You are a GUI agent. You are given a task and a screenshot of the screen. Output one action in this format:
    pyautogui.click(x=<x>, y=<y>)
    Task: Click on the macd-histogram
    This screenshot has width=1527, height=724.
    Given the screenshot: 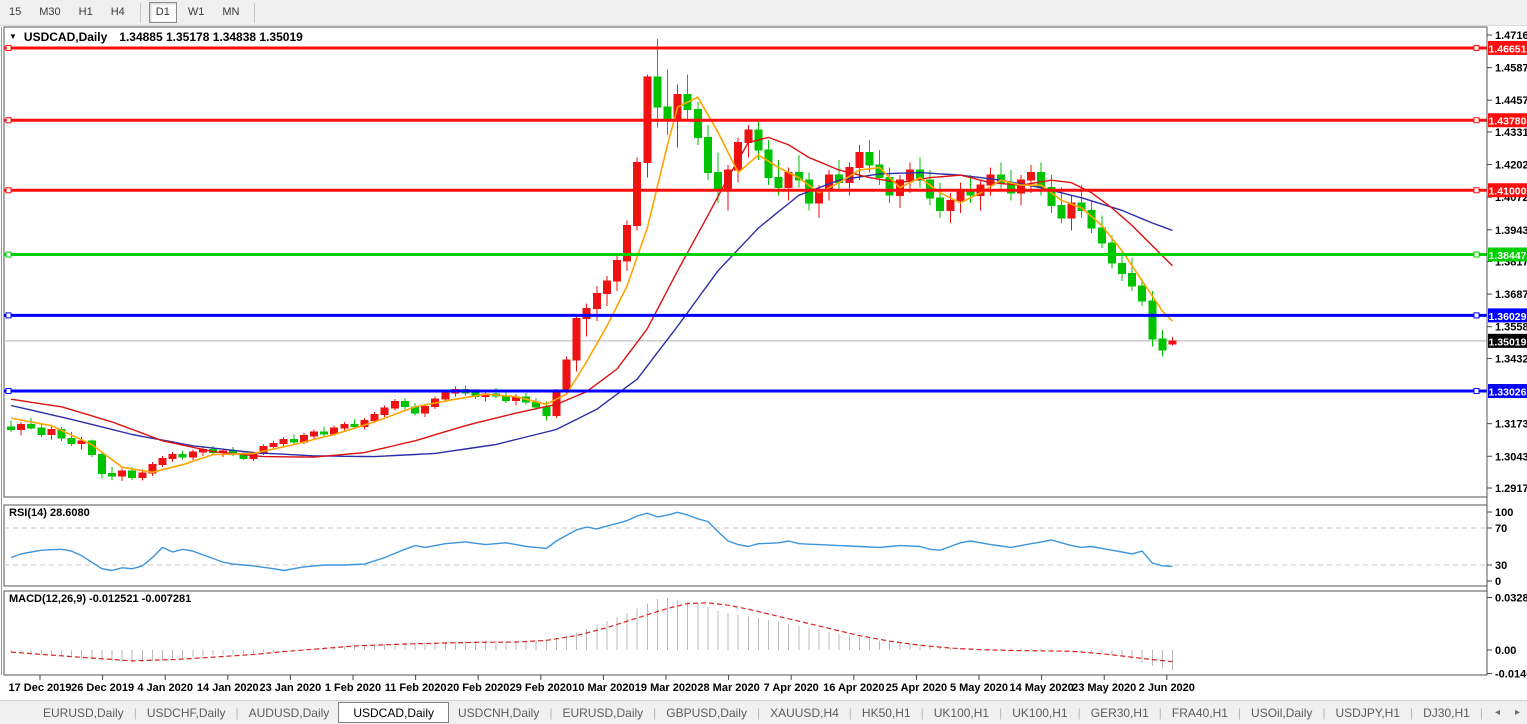 What is the action you would take?
    pyautogui.click(x=591, y=634)
    